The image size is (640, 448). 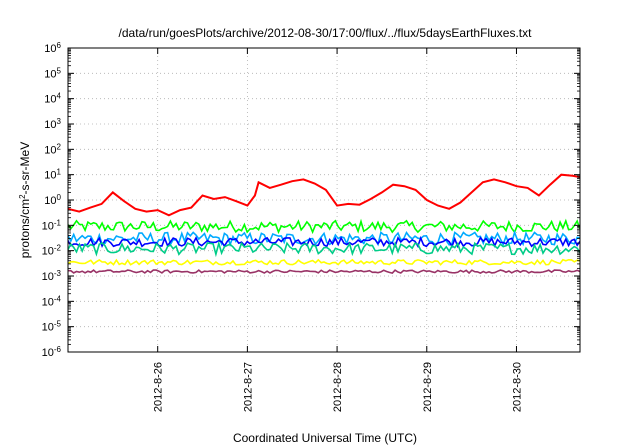 I want to click on y-tick-label: 10¹, so click(x=52, y=174).